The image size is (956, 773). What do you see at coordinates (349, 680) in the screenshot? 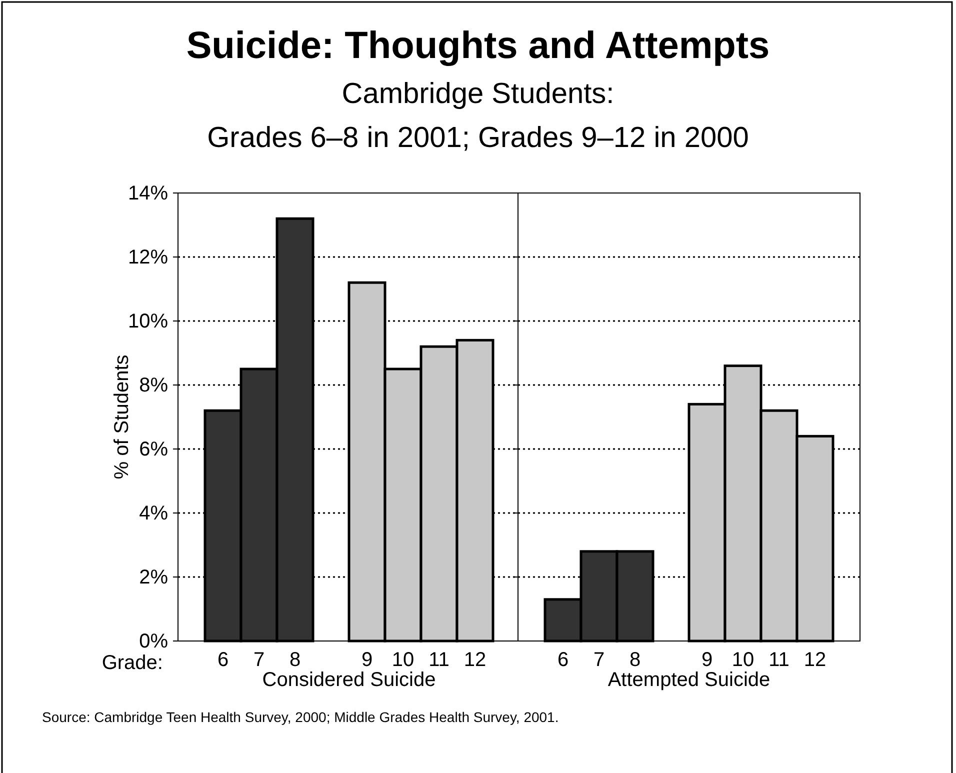
I see `x-axis-title: Considered Suicide` at bounding box center [349, 680].